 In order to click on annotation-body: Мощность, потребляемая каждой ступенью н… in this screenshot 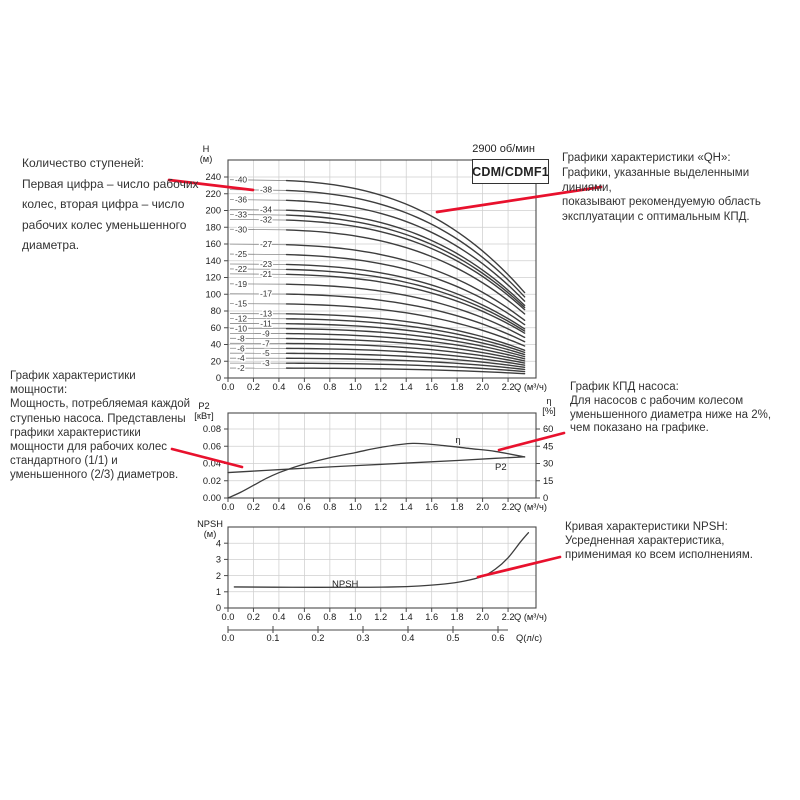, I will do `click(100, 440)`.